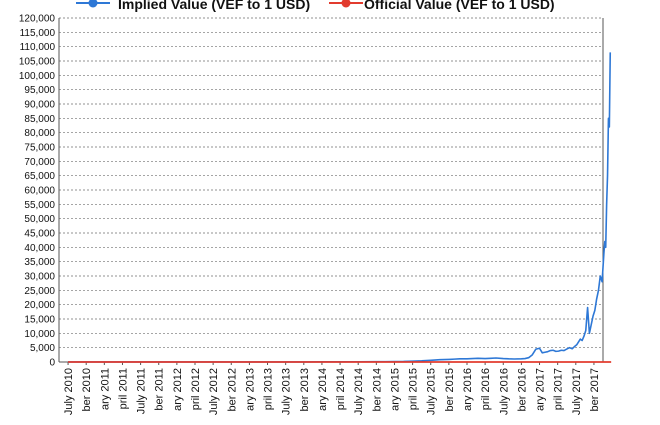  What do you see at coordinates (39, 277) in the screenshot?
I see `y-tick-label: 30,000` at bounding box center [39, 277].